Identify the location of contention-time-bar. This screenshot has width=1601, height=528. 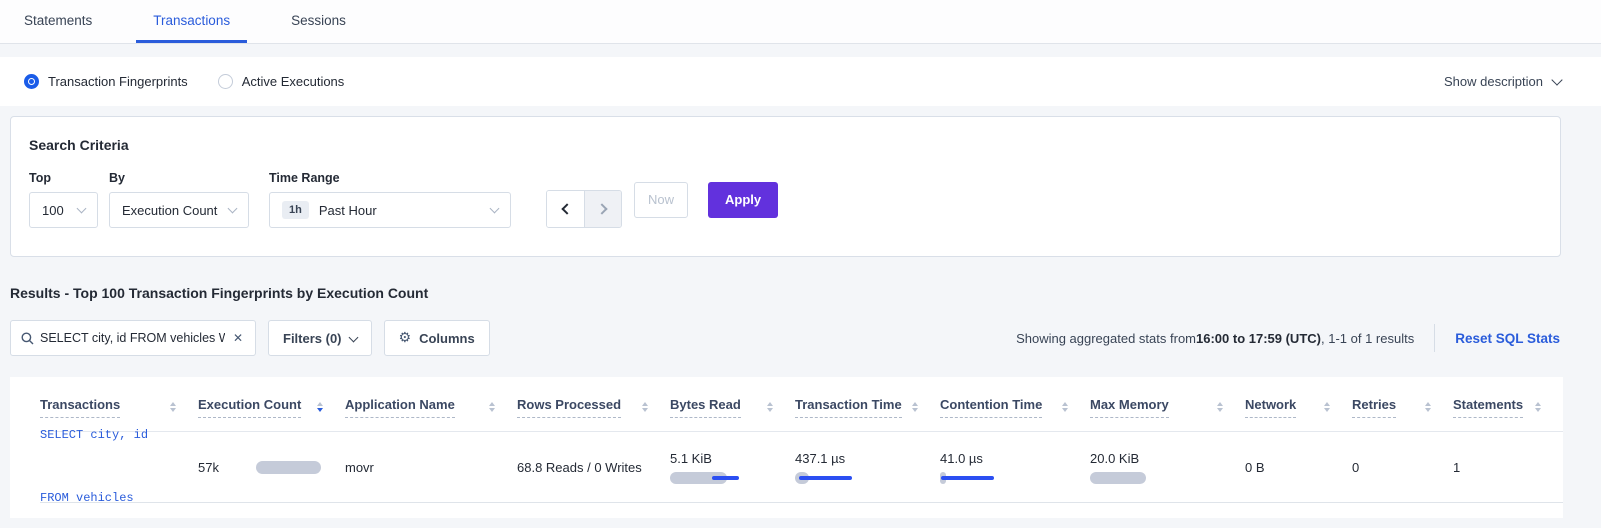
(1004, 477).